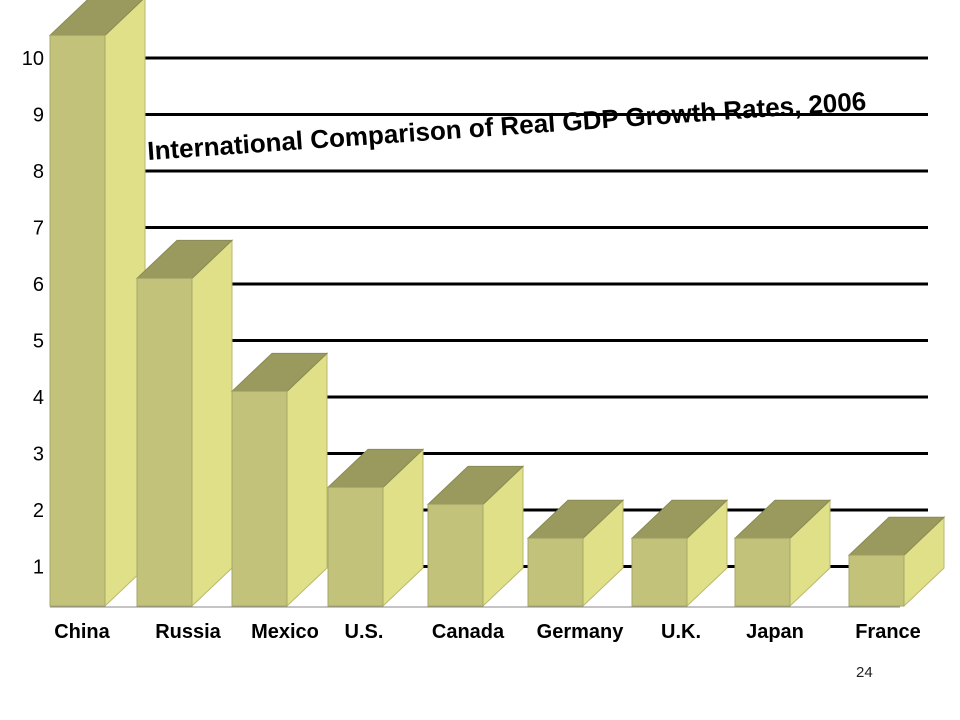  Describe the element at coordinates (38, 398) in the screenshot. I see `y-tick-label: 4` at that location.